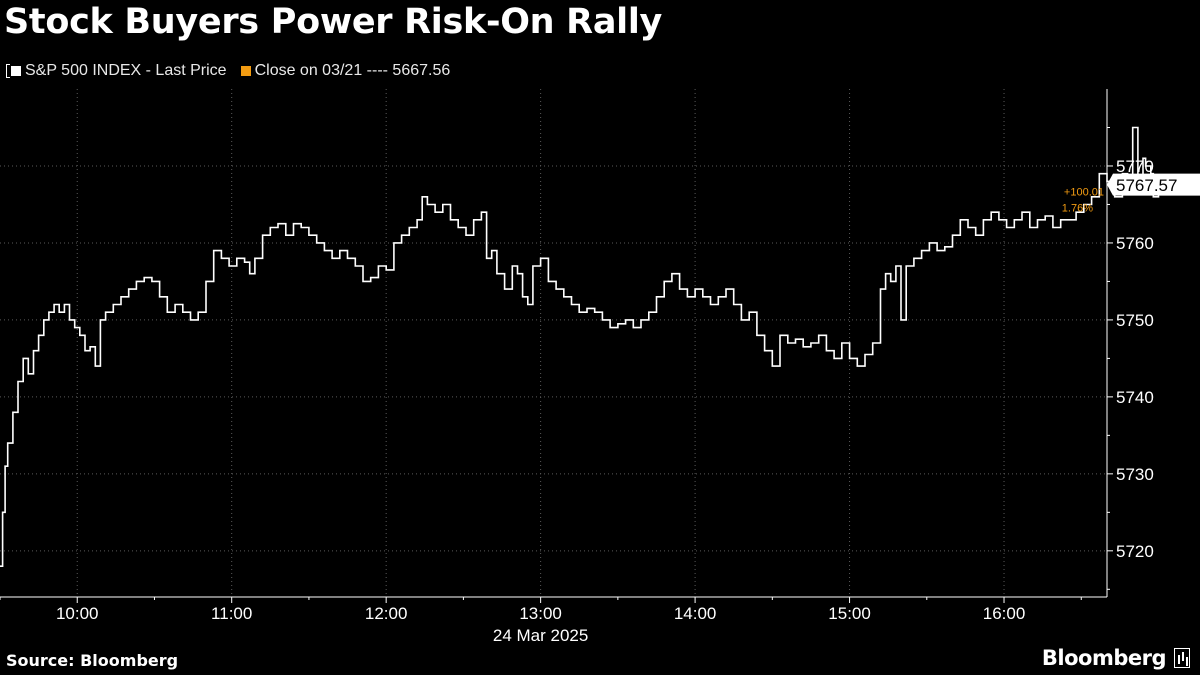 Image resolution: width=1200 pixels, height=675 pixels. What do you see at coordinates (1084, 193) in the screenshot?
I see `change-label: +100.01` at bounding box center [1084, 193].